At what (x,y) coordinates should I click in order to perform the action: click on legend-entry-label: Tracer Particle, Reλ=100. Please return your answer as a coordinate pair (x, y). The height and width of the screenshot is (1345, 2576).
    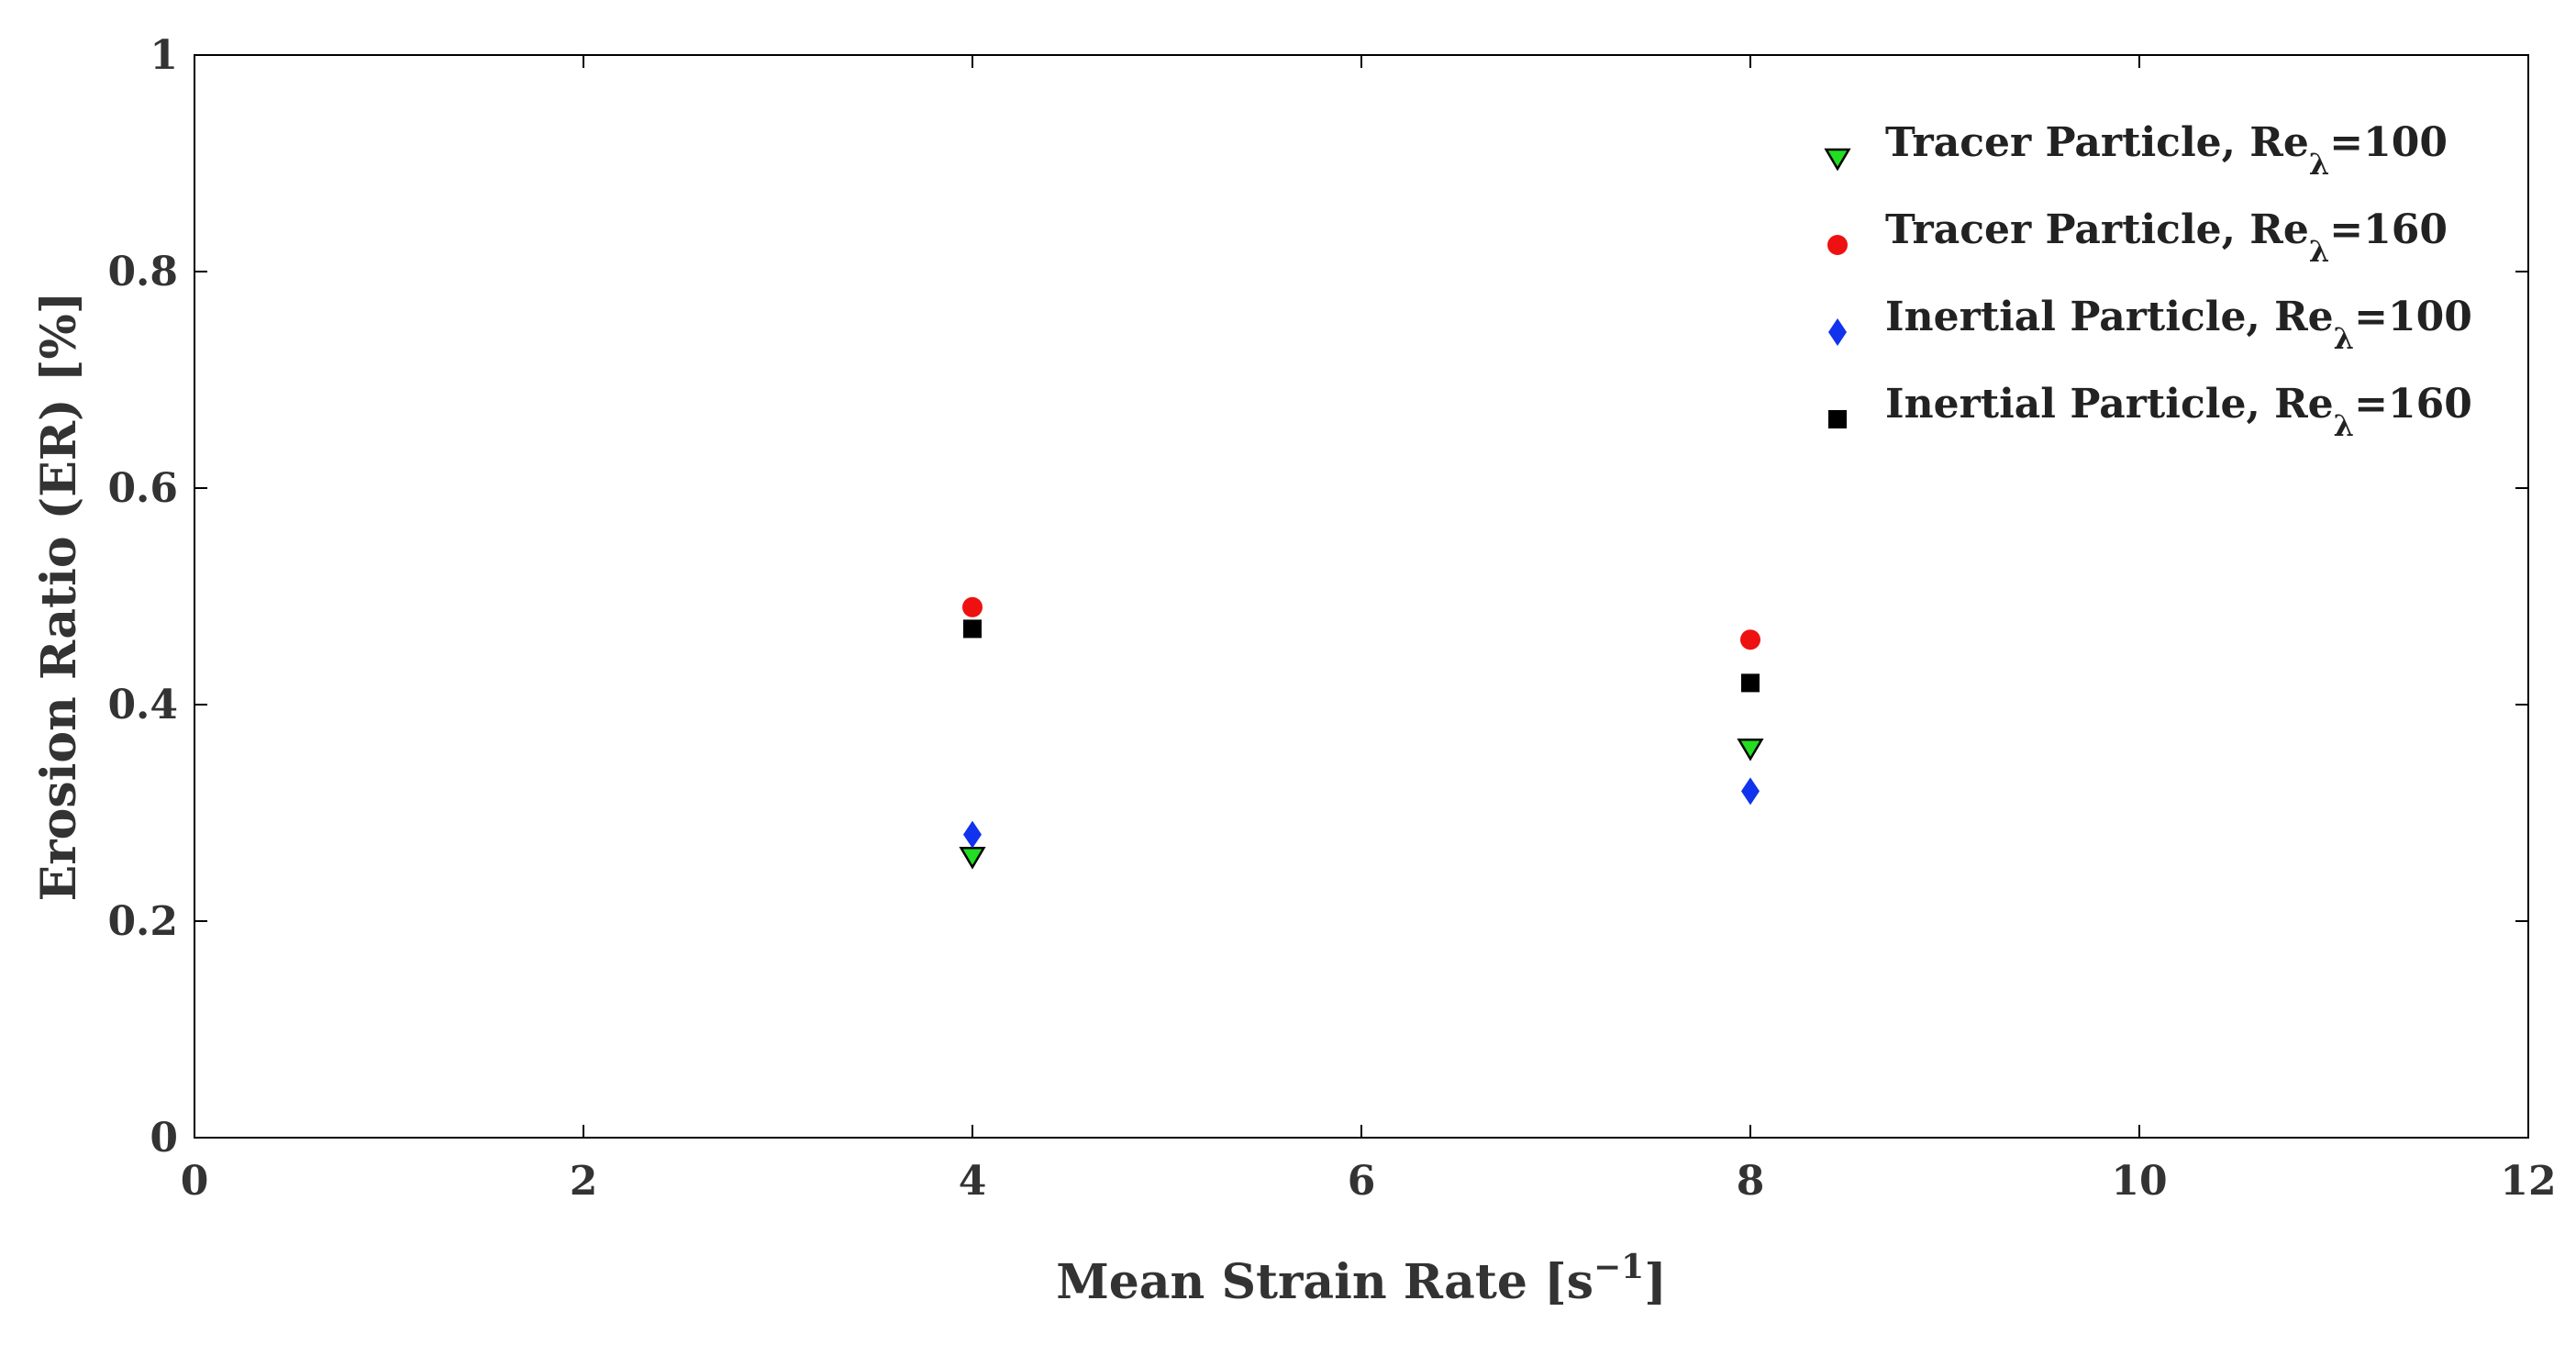
    Looking at the image, I should click on (2166, 151).